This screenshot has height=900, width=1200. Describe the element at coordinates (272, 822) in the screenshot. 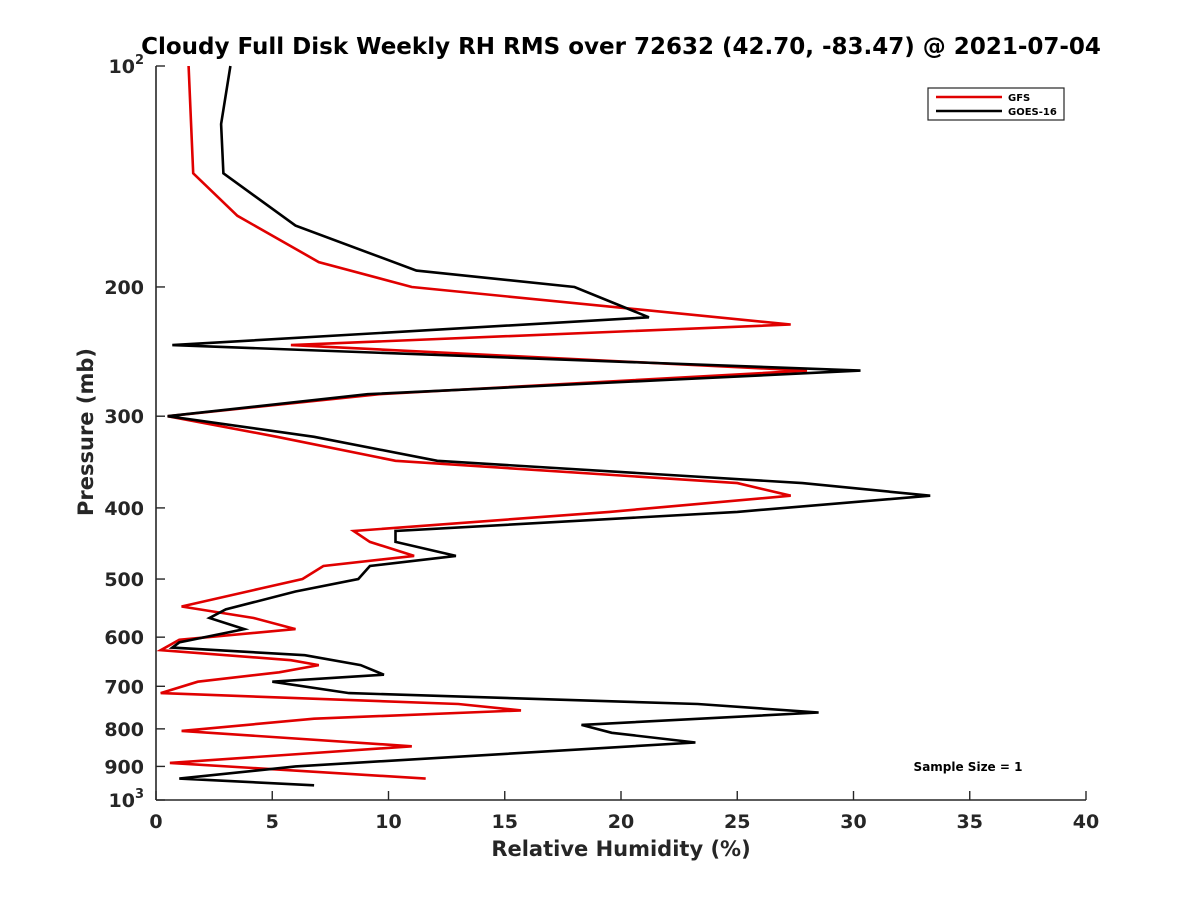

I see `x-tick-label: 5` at that location.